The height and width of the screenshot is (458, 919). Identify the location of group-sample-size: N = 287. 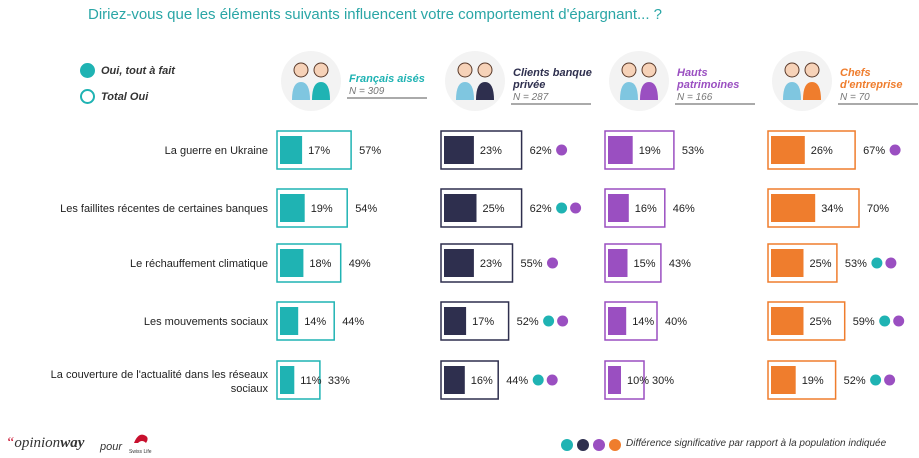
(531, 97).